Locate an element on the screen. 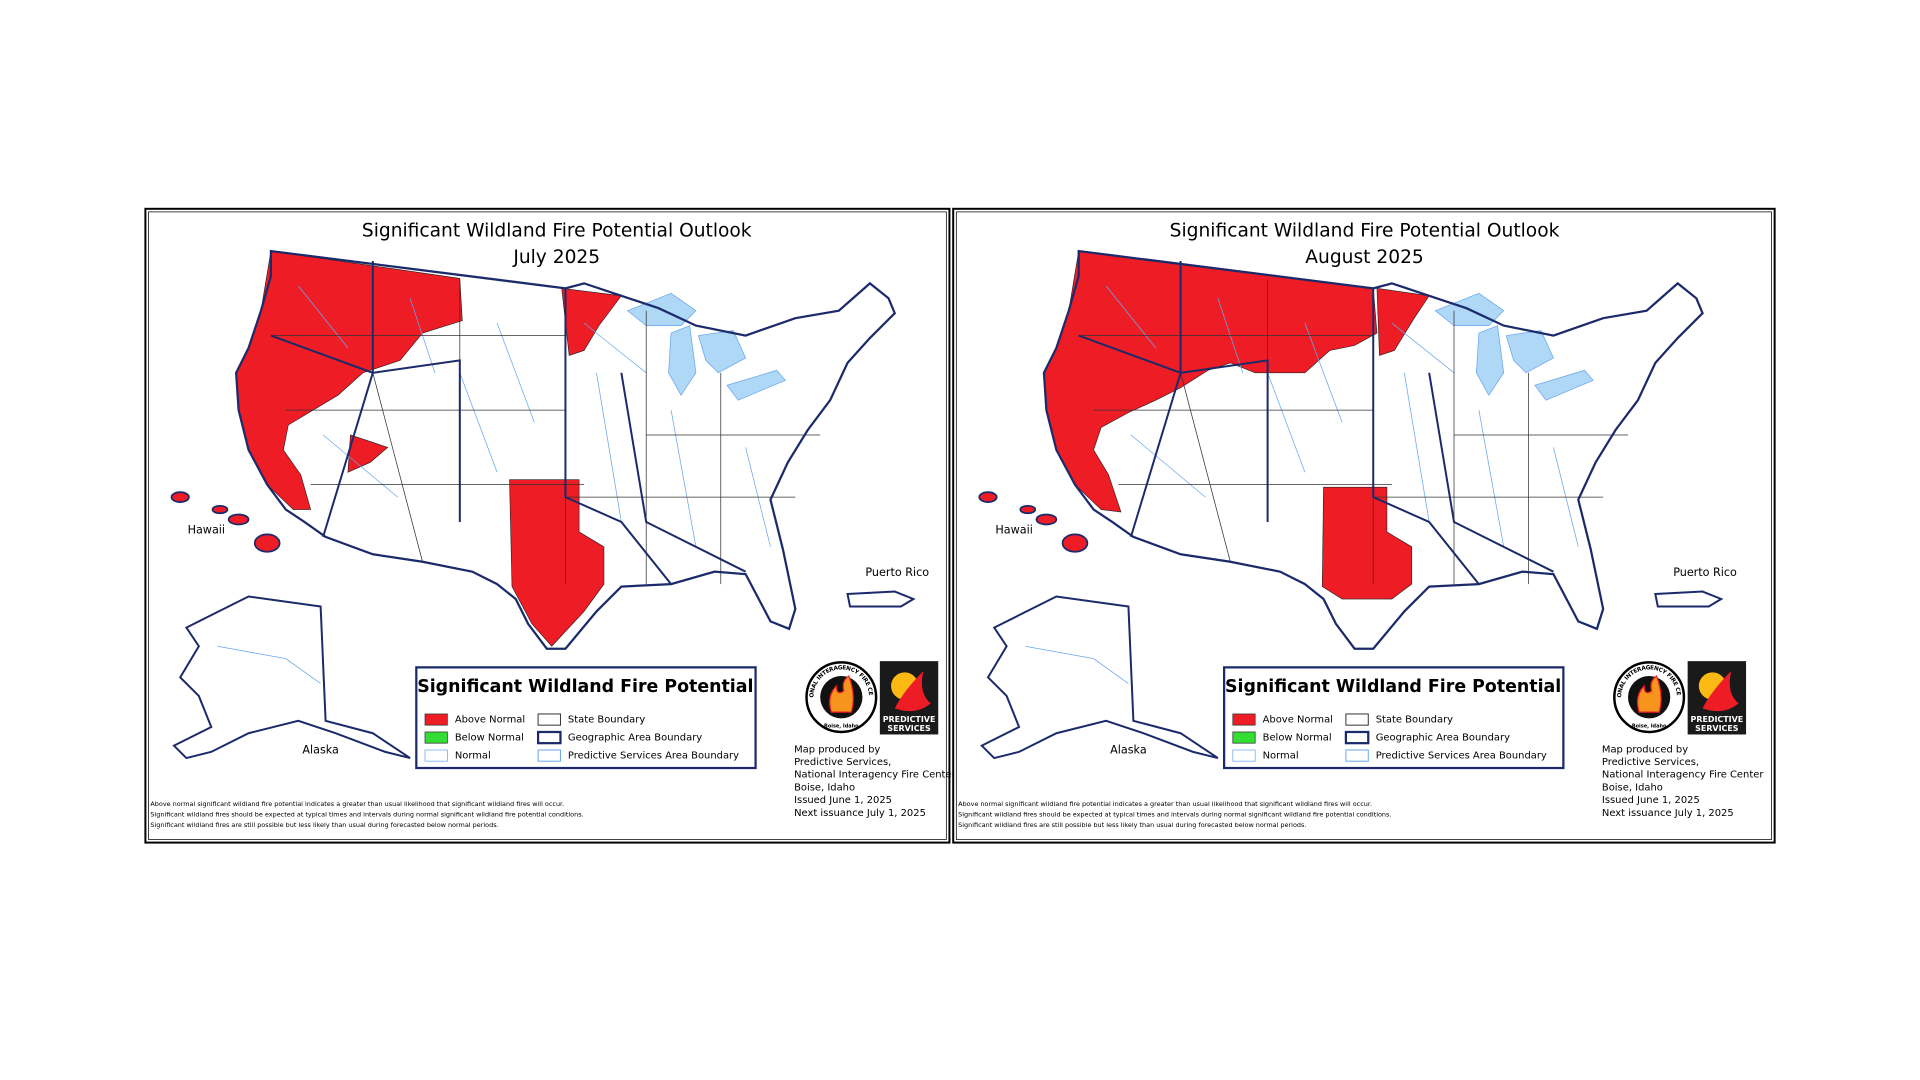 The image size is (1920, 1080). map-subtitle: July 2025 is located at coordinates (556, 257).